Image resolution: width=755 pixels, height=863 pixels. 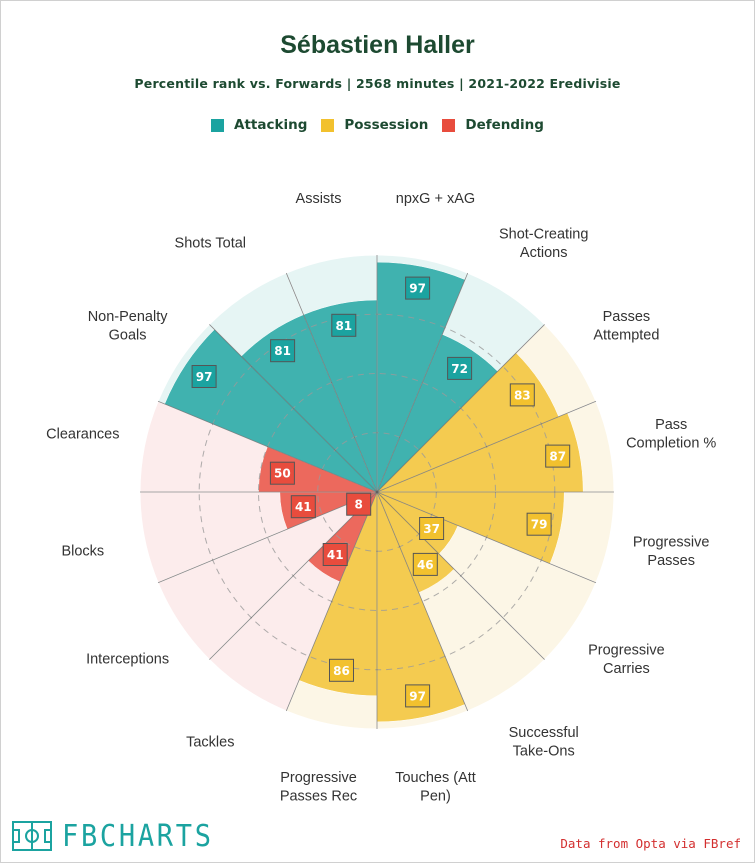 What do you see at coordinates (128, 336) in the screenshot?
I see `category-label-line: Goals` at bounding box center [128, 336].